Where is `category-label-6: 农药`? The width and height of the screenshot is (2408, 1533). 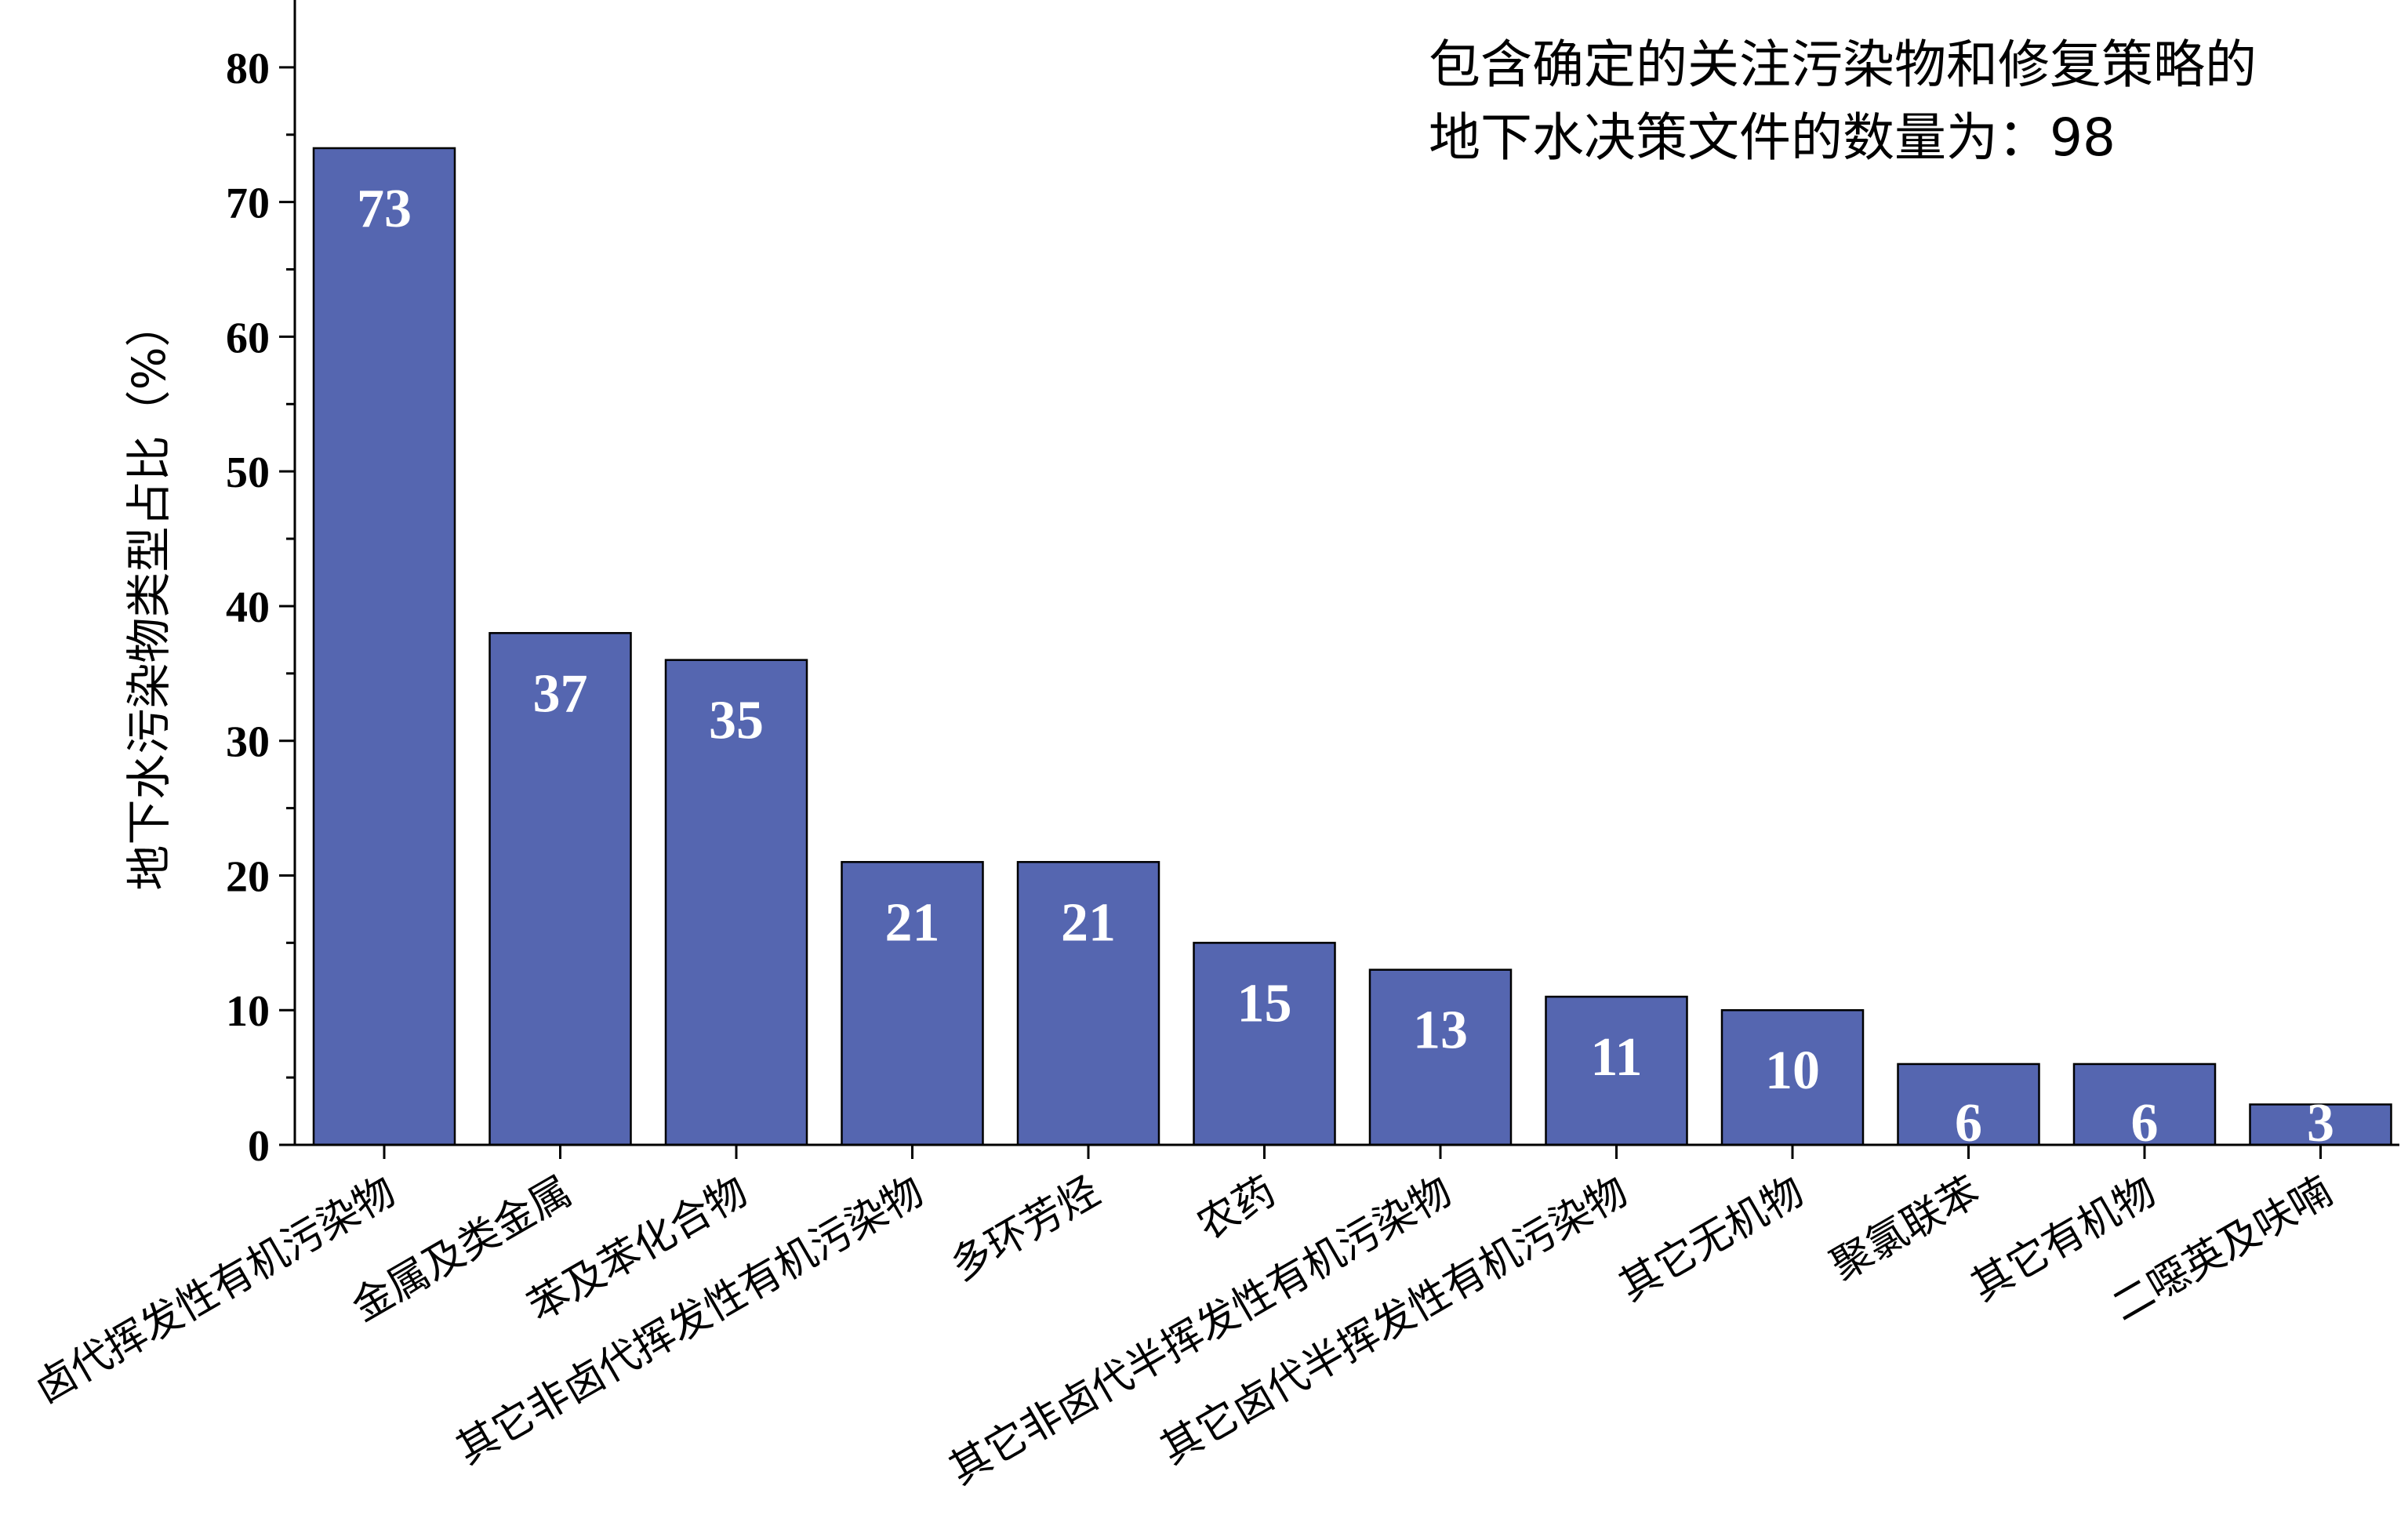 category-label-6: 农药 is located at coordinates (1236, 1209).